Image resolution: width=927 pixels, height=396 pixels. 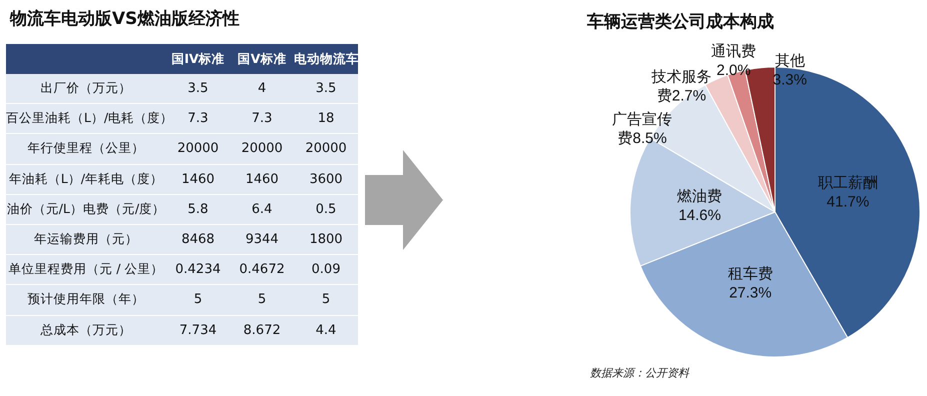 I want to click on data-label: 5.8, so click(x=198, y=209).